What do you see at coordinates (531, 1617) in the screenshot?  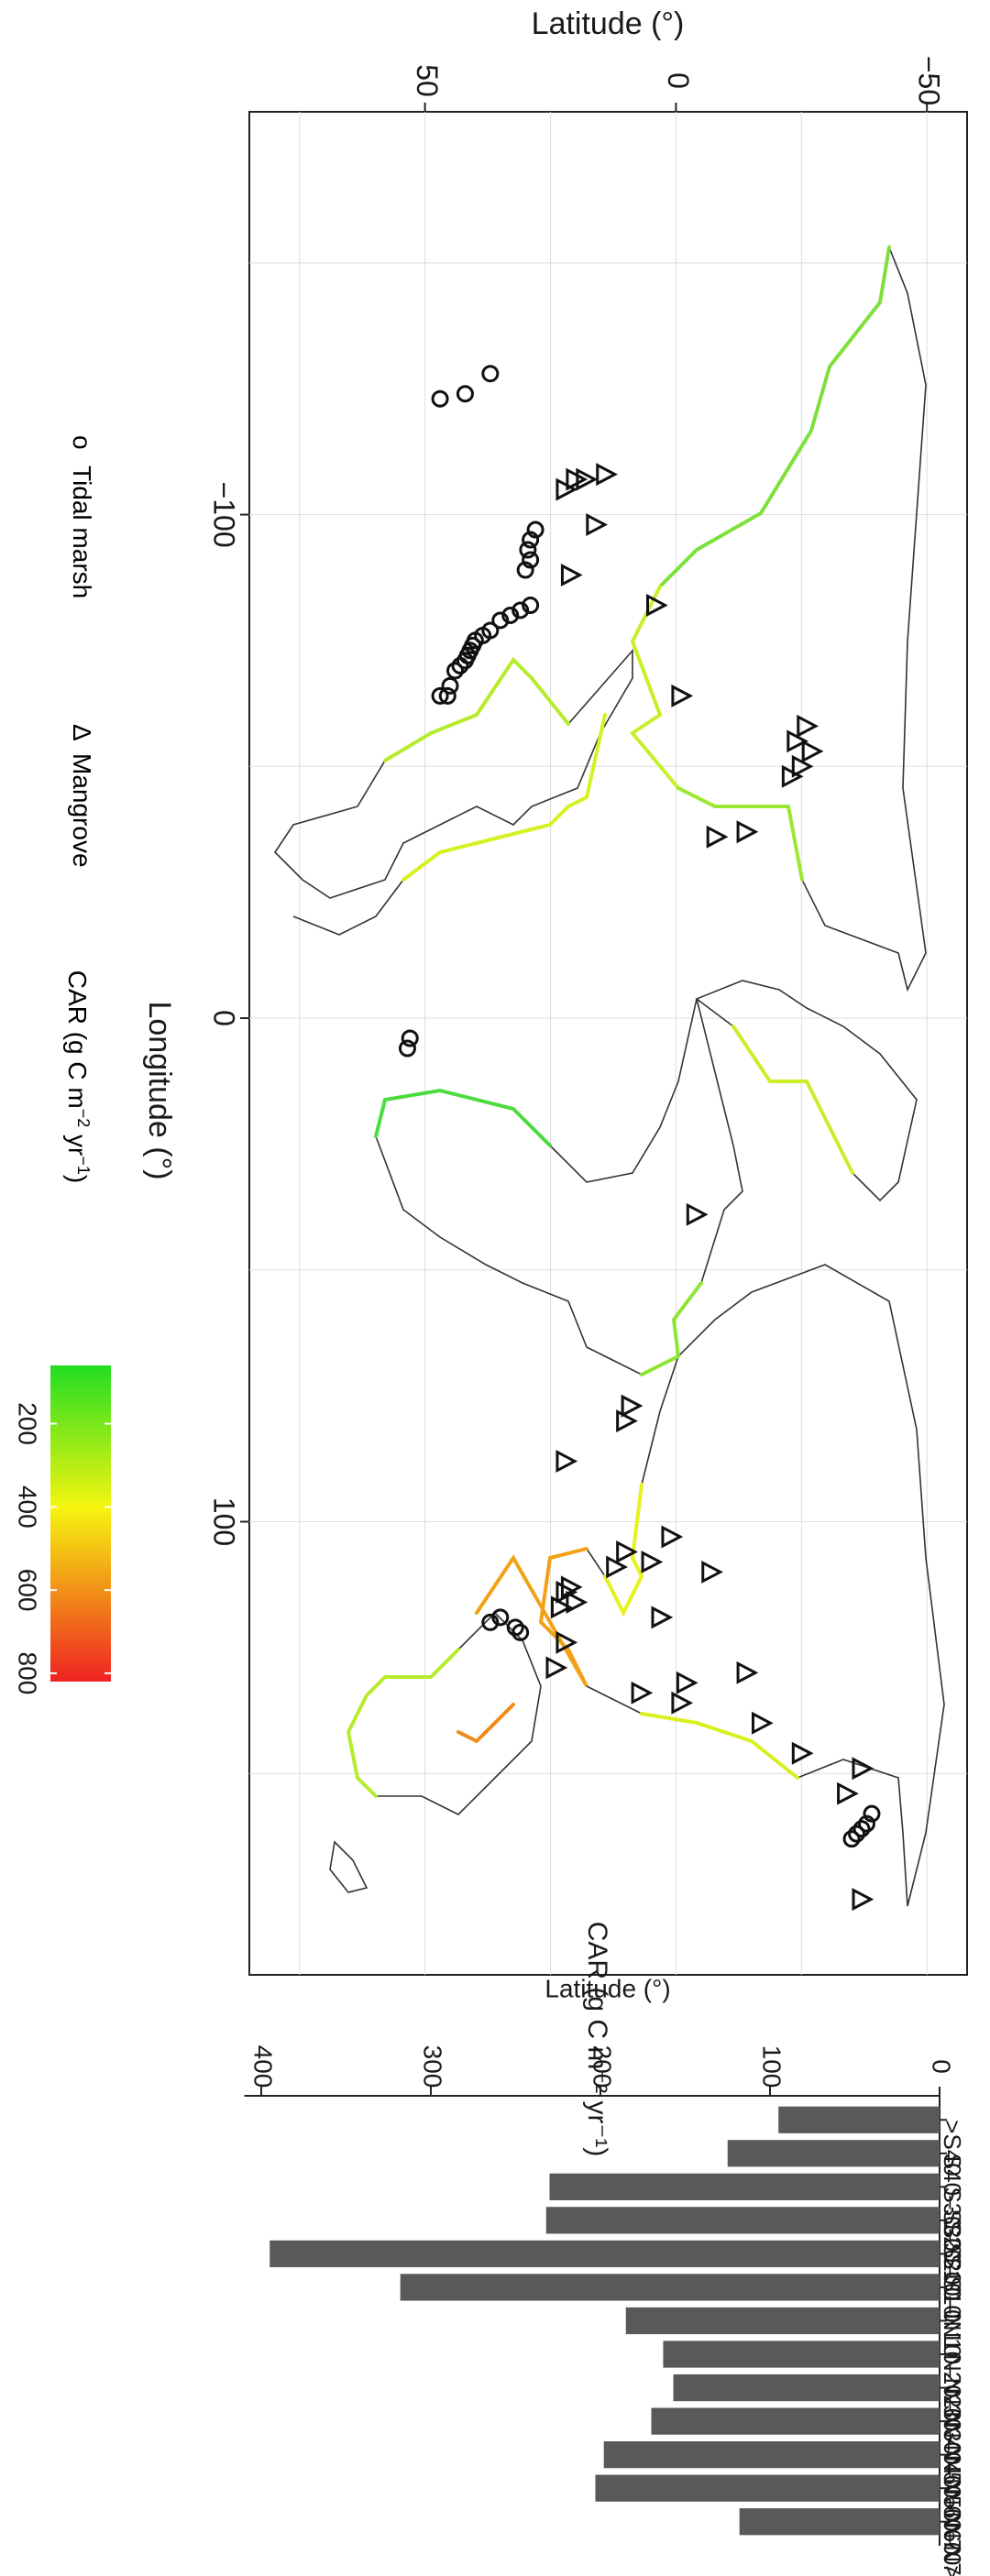 I see `coast-segment-se-asia` at bounding box center [531, 1617].